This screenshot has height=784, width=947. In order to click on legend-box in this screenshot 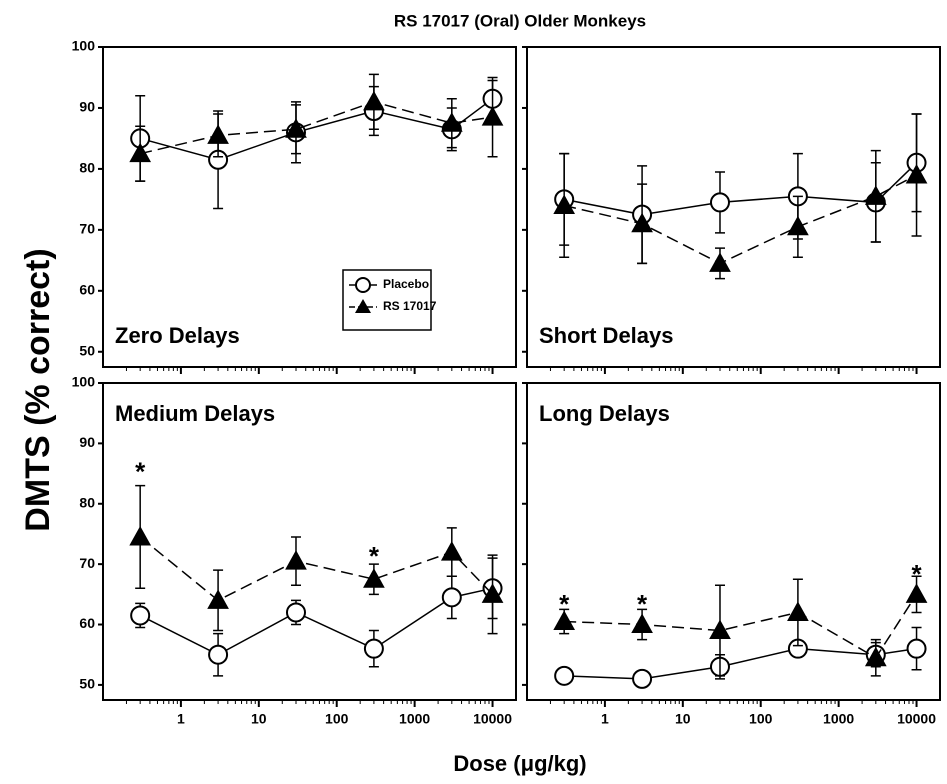, I will do `click(387, 300)`.